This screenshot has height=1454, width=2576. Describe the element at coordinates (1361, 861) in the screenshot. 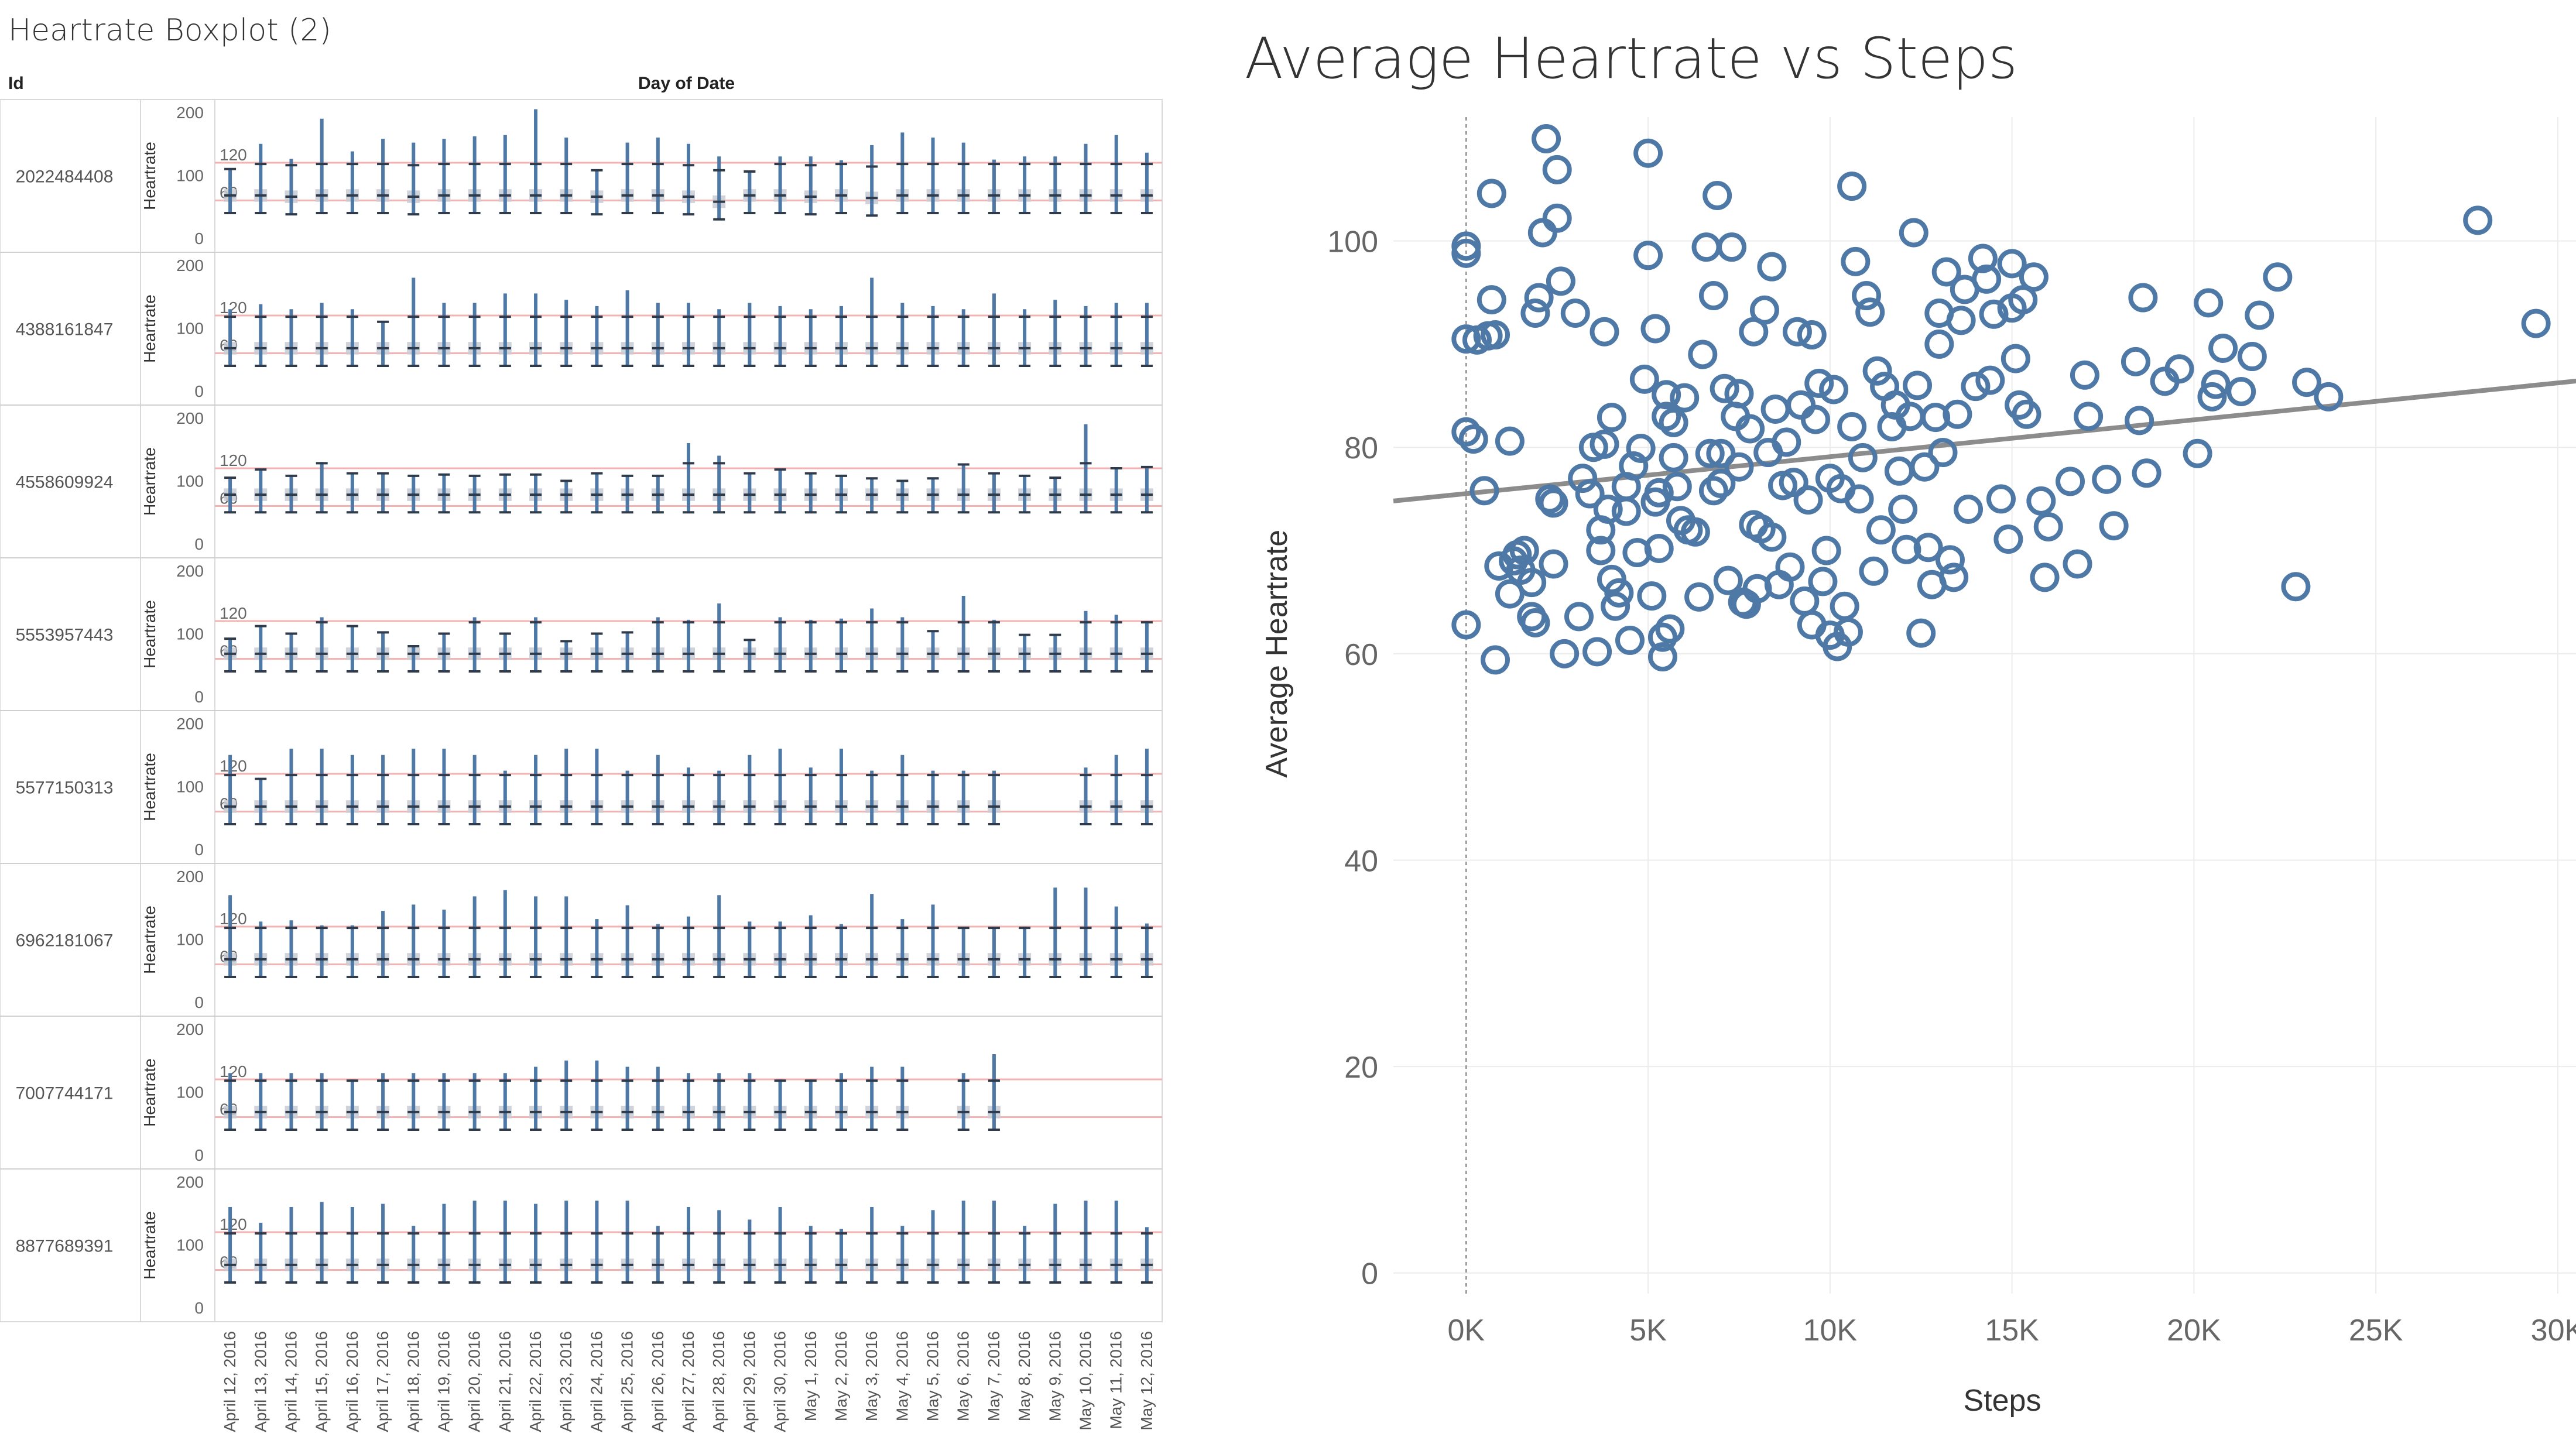

I see `y-tick-label: 40` at that location.